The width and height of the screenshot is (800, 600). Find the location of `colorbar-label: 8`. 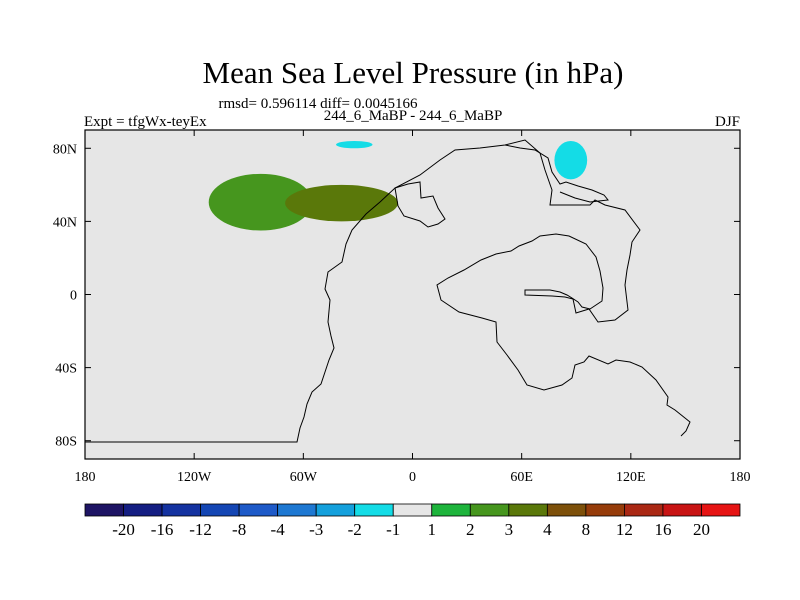

colorbar-label: 8 is located at coordinates (586, 529).